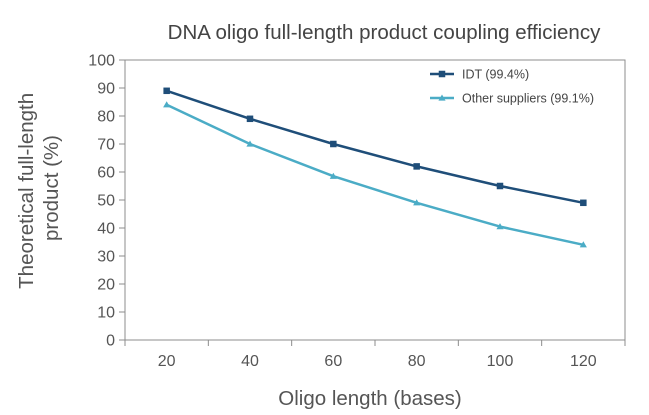 This screenshot has width=649, height=415. What do you see at coordinates (375, 355) in the screenshot?
I see `x-axis: 20 40 60 80 100 120` at bounding box center [375, 355].